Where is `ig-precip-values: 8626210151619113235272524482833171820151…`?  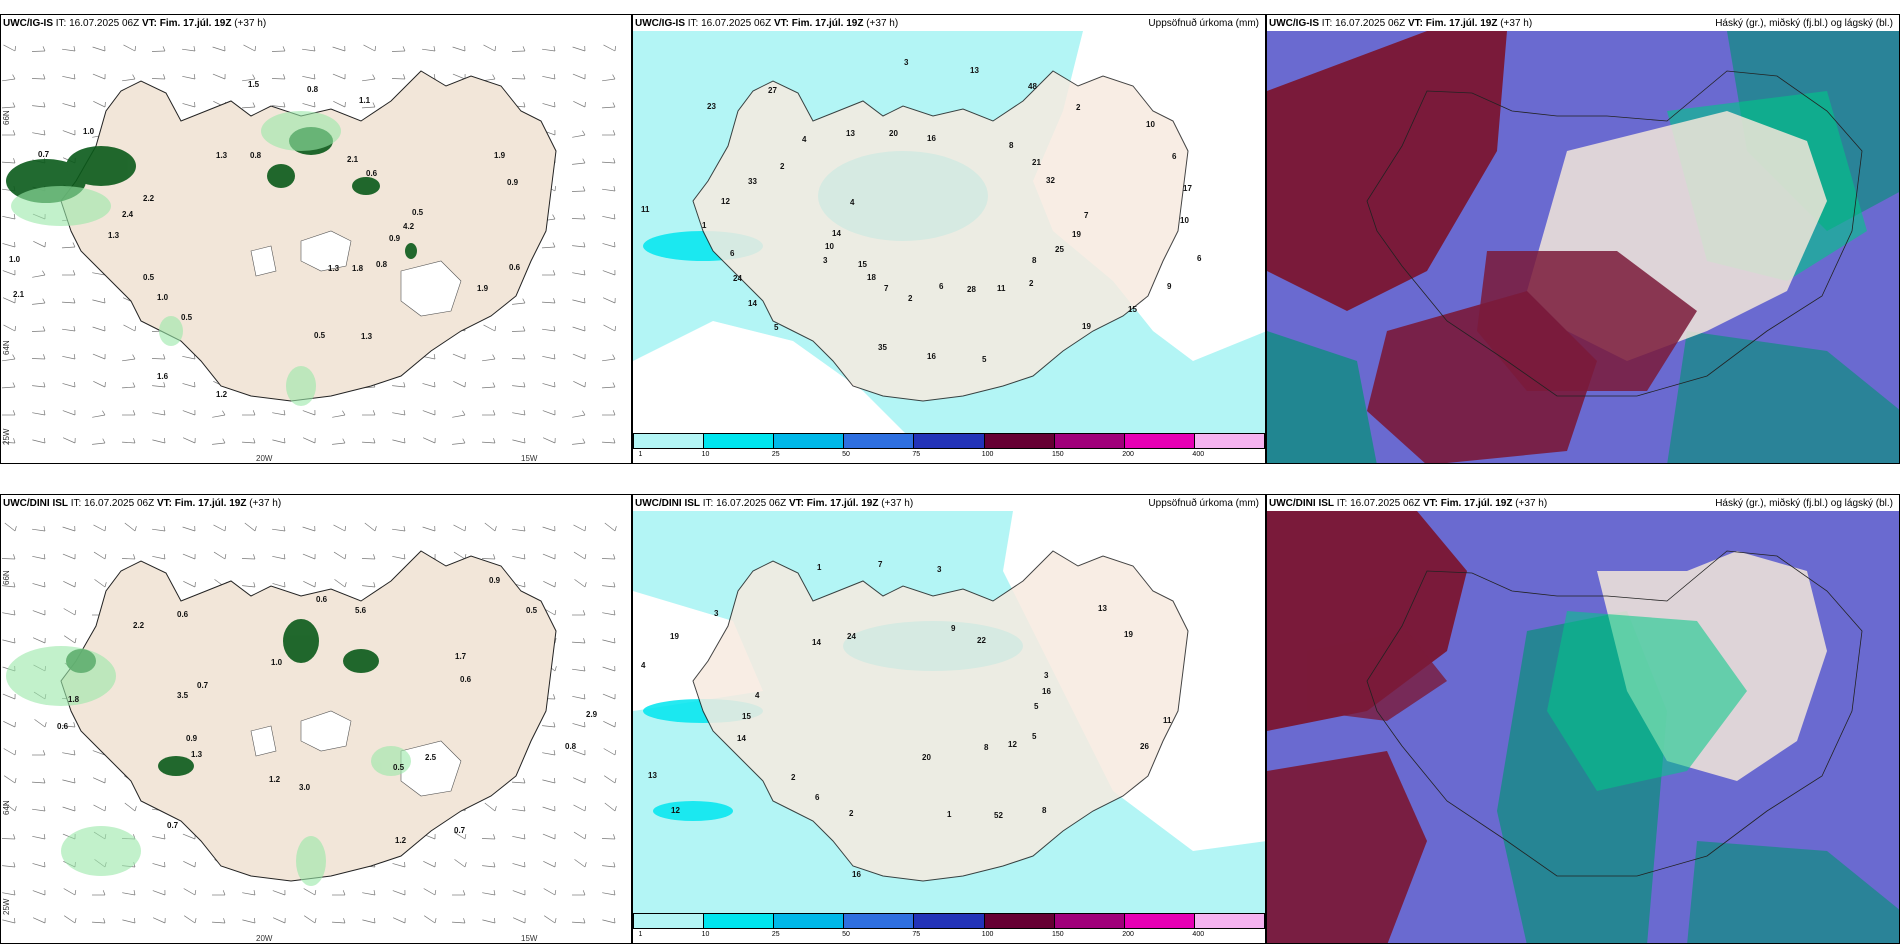
ig-precip-values: 8626210151619113235272524482833171820151… is located at coordinates (921, 211).